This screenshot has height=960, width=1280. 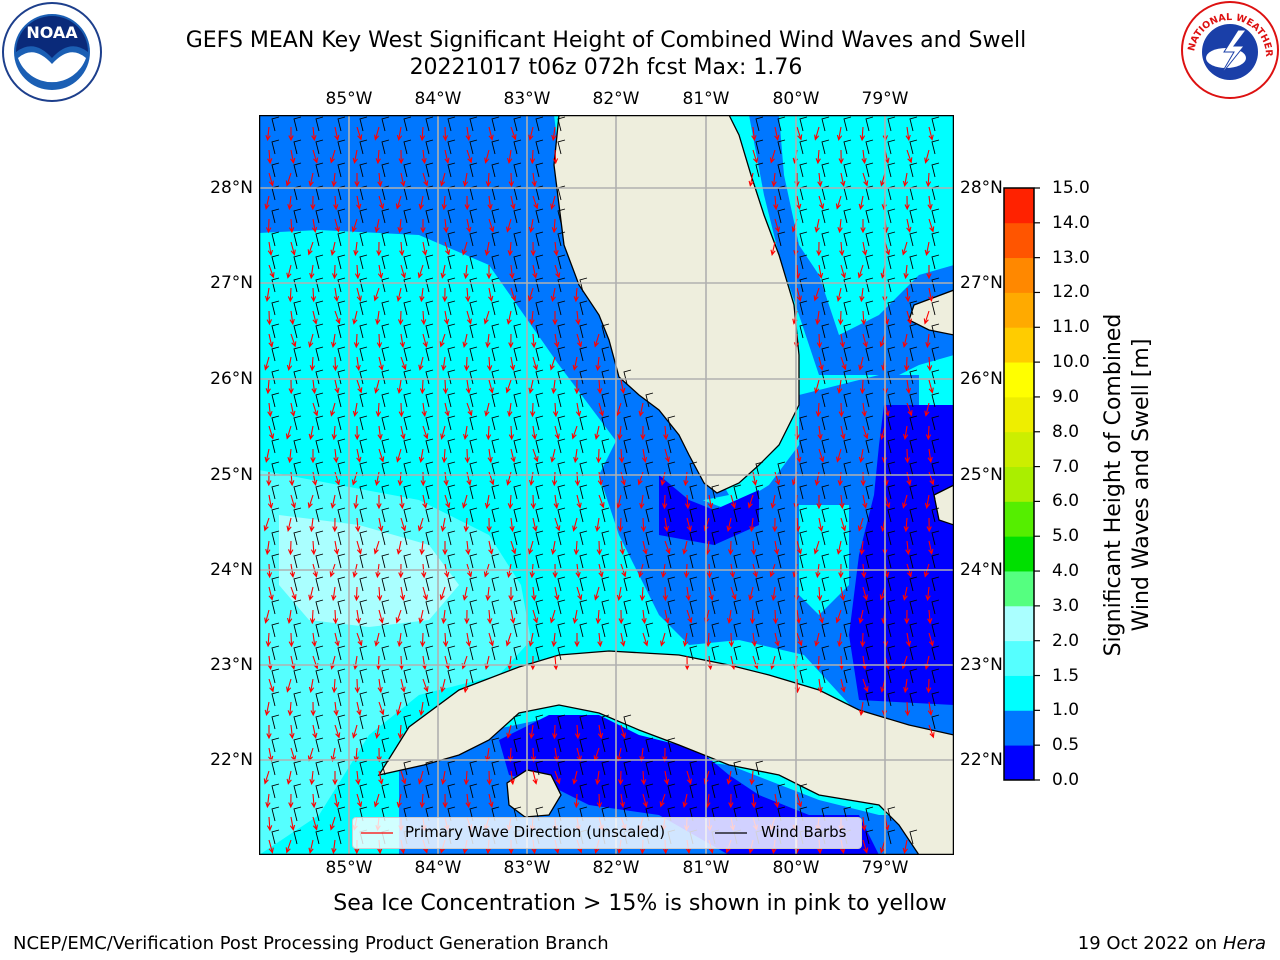 I want to click on colorbar-swatch, so click(x=1019, y=589).